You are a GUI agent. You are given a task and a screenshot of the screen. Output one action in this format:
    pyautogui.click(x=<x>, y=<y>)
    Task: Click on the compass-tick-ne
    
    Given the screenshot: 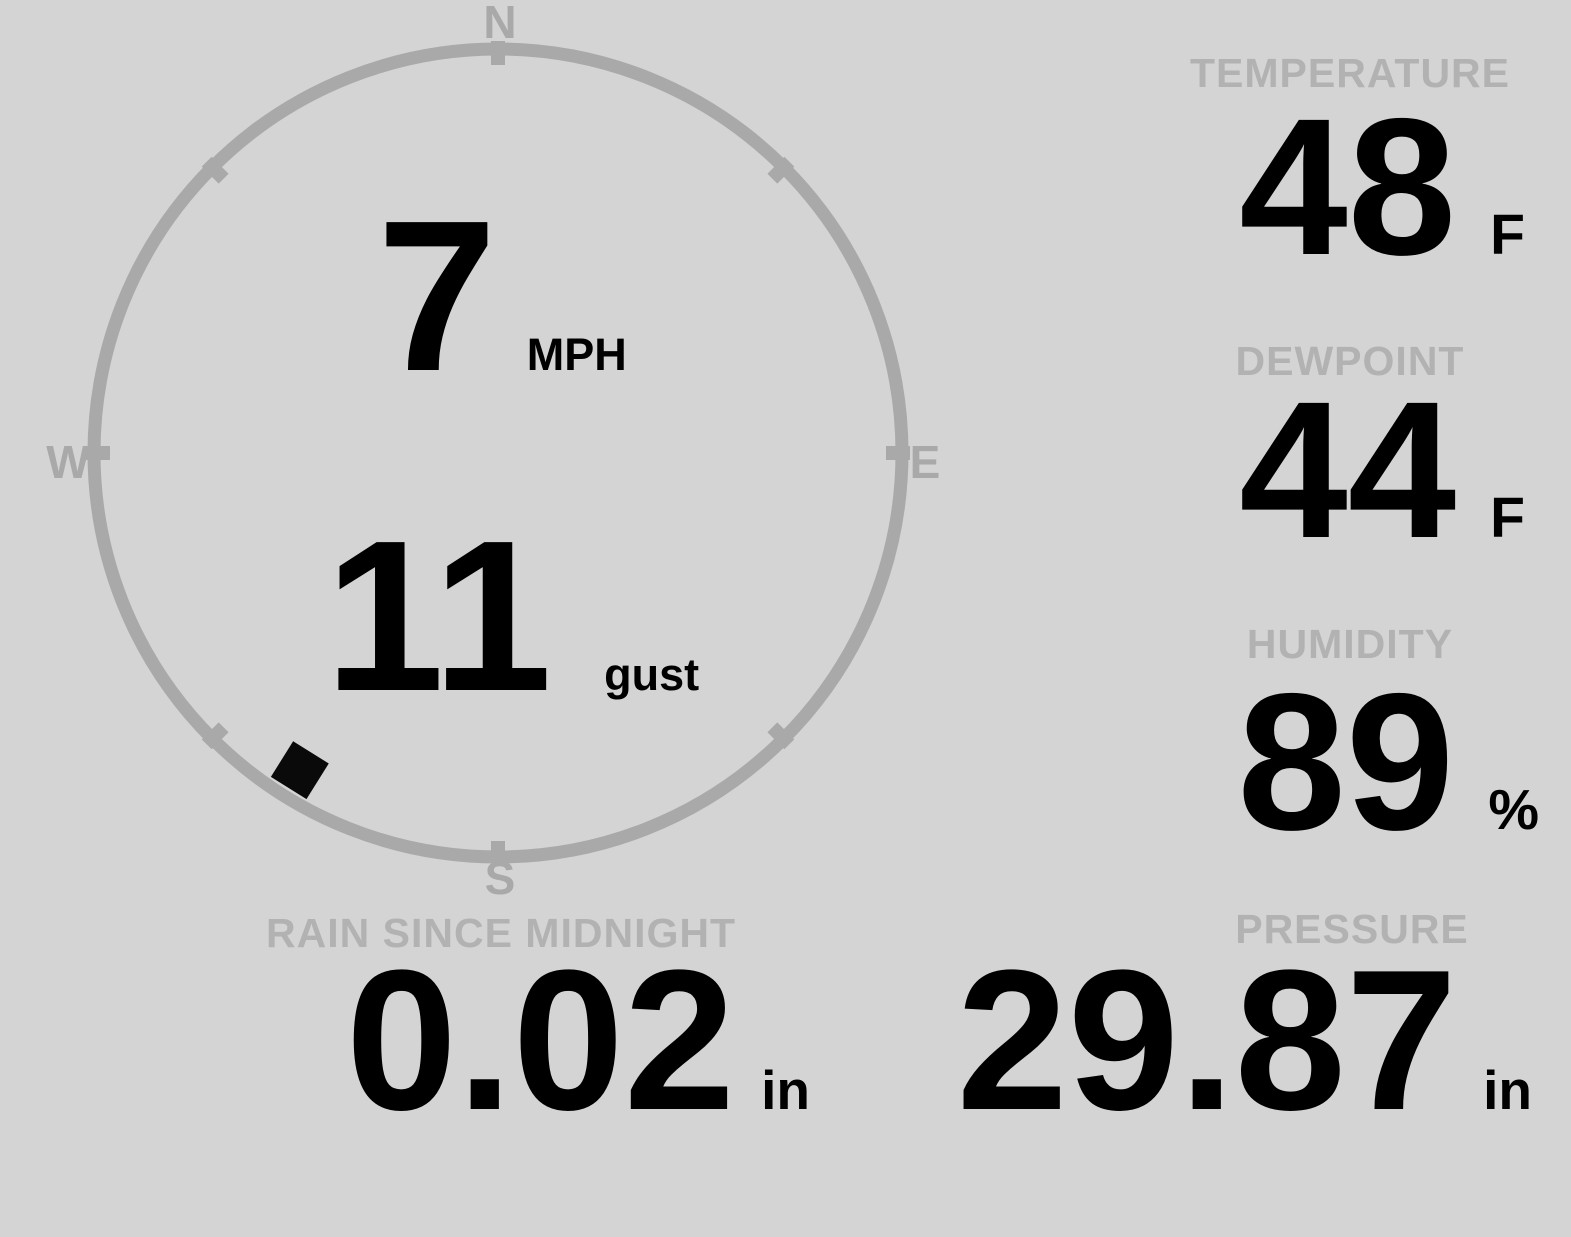 What is the action you would take?
    pyautogui.click(x=781, y=170)
    